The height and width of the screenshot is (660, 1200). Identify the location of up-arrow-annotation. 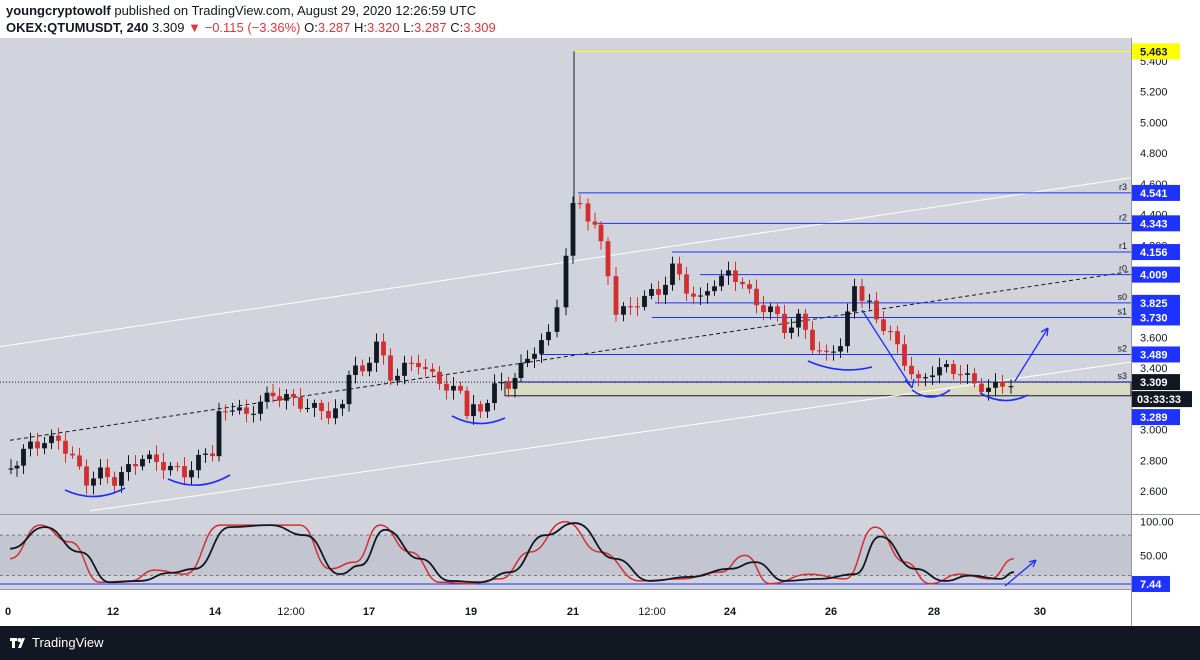
(1031, 354).